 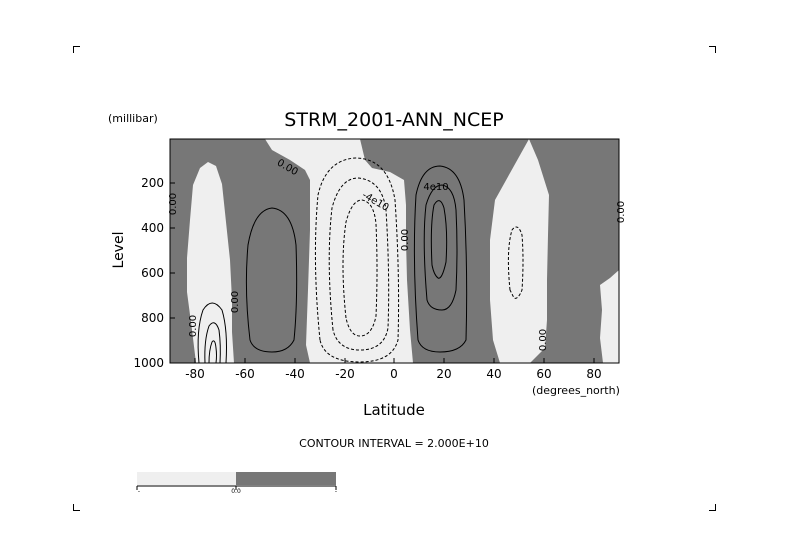 I want to click on y-tick-label: 600, so click(x=152, y=273).